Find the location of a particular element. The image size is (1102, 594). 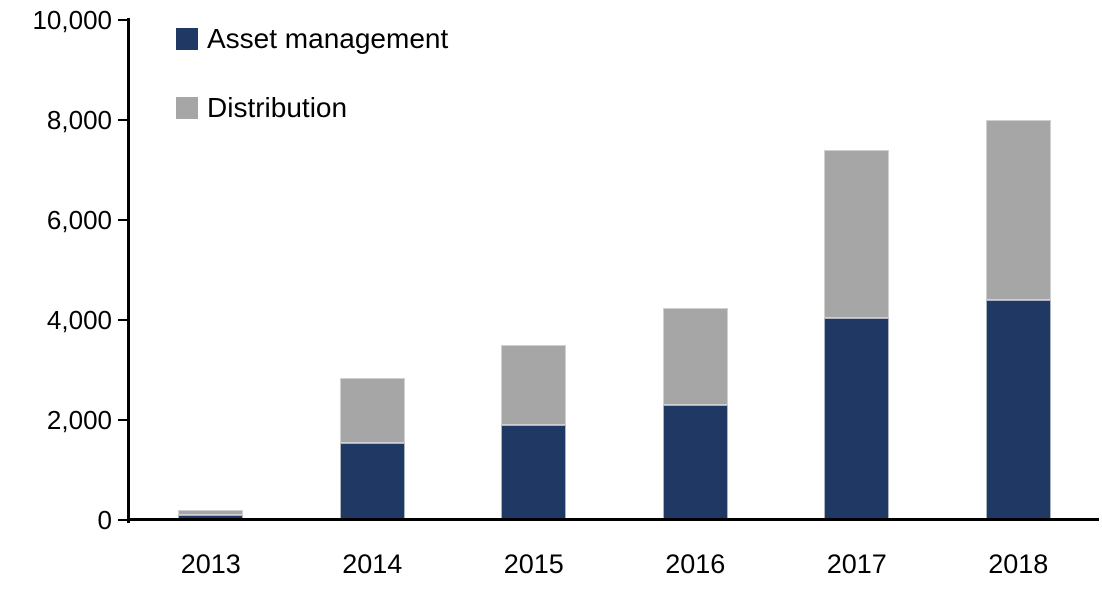

bar-segment-asset-management-2014 is located at coordinates (372, 481).